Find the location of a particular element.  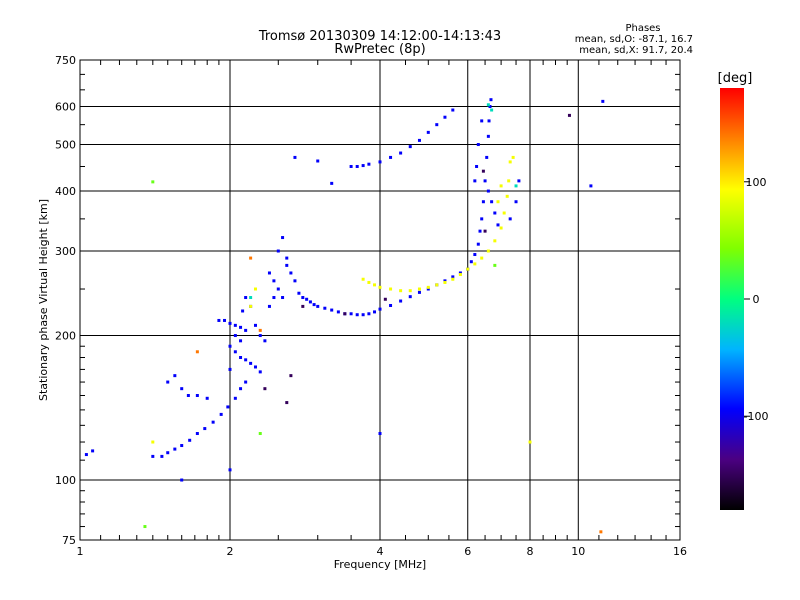

y-tick-label: 400 is located at coordinates (65, 191).